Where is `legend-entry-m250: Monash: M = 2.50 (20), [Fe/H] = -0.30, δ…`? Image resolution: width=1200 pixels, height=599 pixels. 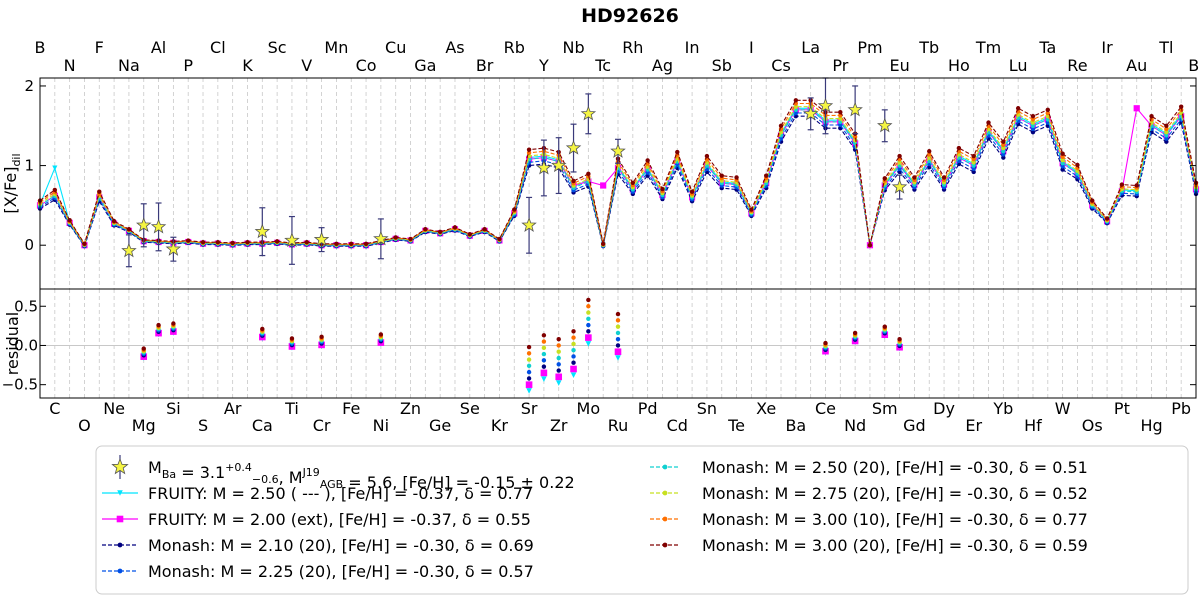 legend-entry-m250: Monash: M = 2.50 (20), [Fe/H] = -0.30, δ… is located at coordinates (869, 467).